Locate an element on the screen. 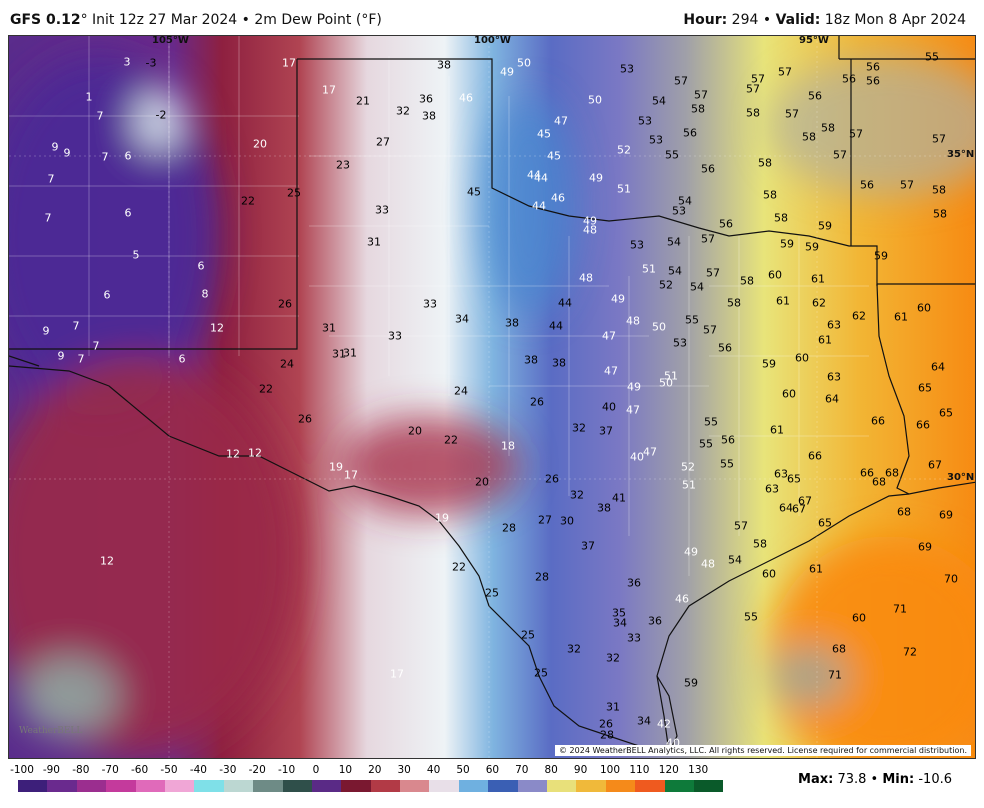 The image size is (984, 808). max-value: 73.8 • is located at coordinates (858, 779).